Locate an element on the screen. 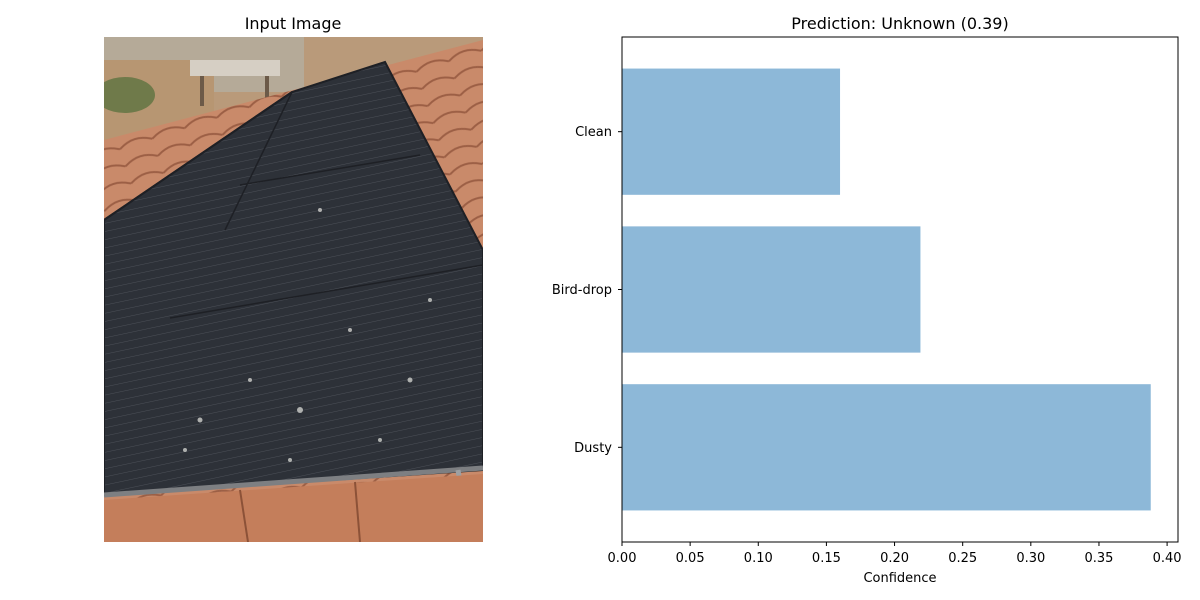  x-tick-label: 0.10 is located at coordinates (758, 558).